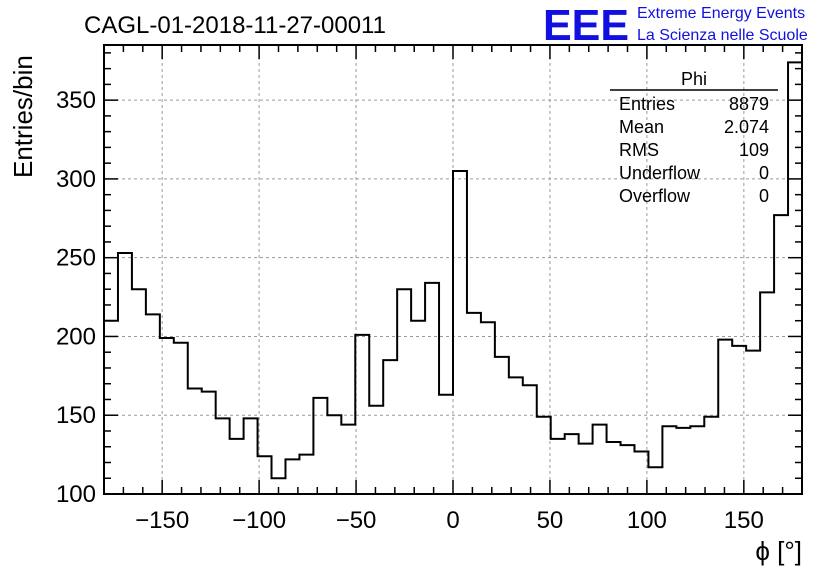  I want to click on x-tick-label: 150, so click(744, 520).